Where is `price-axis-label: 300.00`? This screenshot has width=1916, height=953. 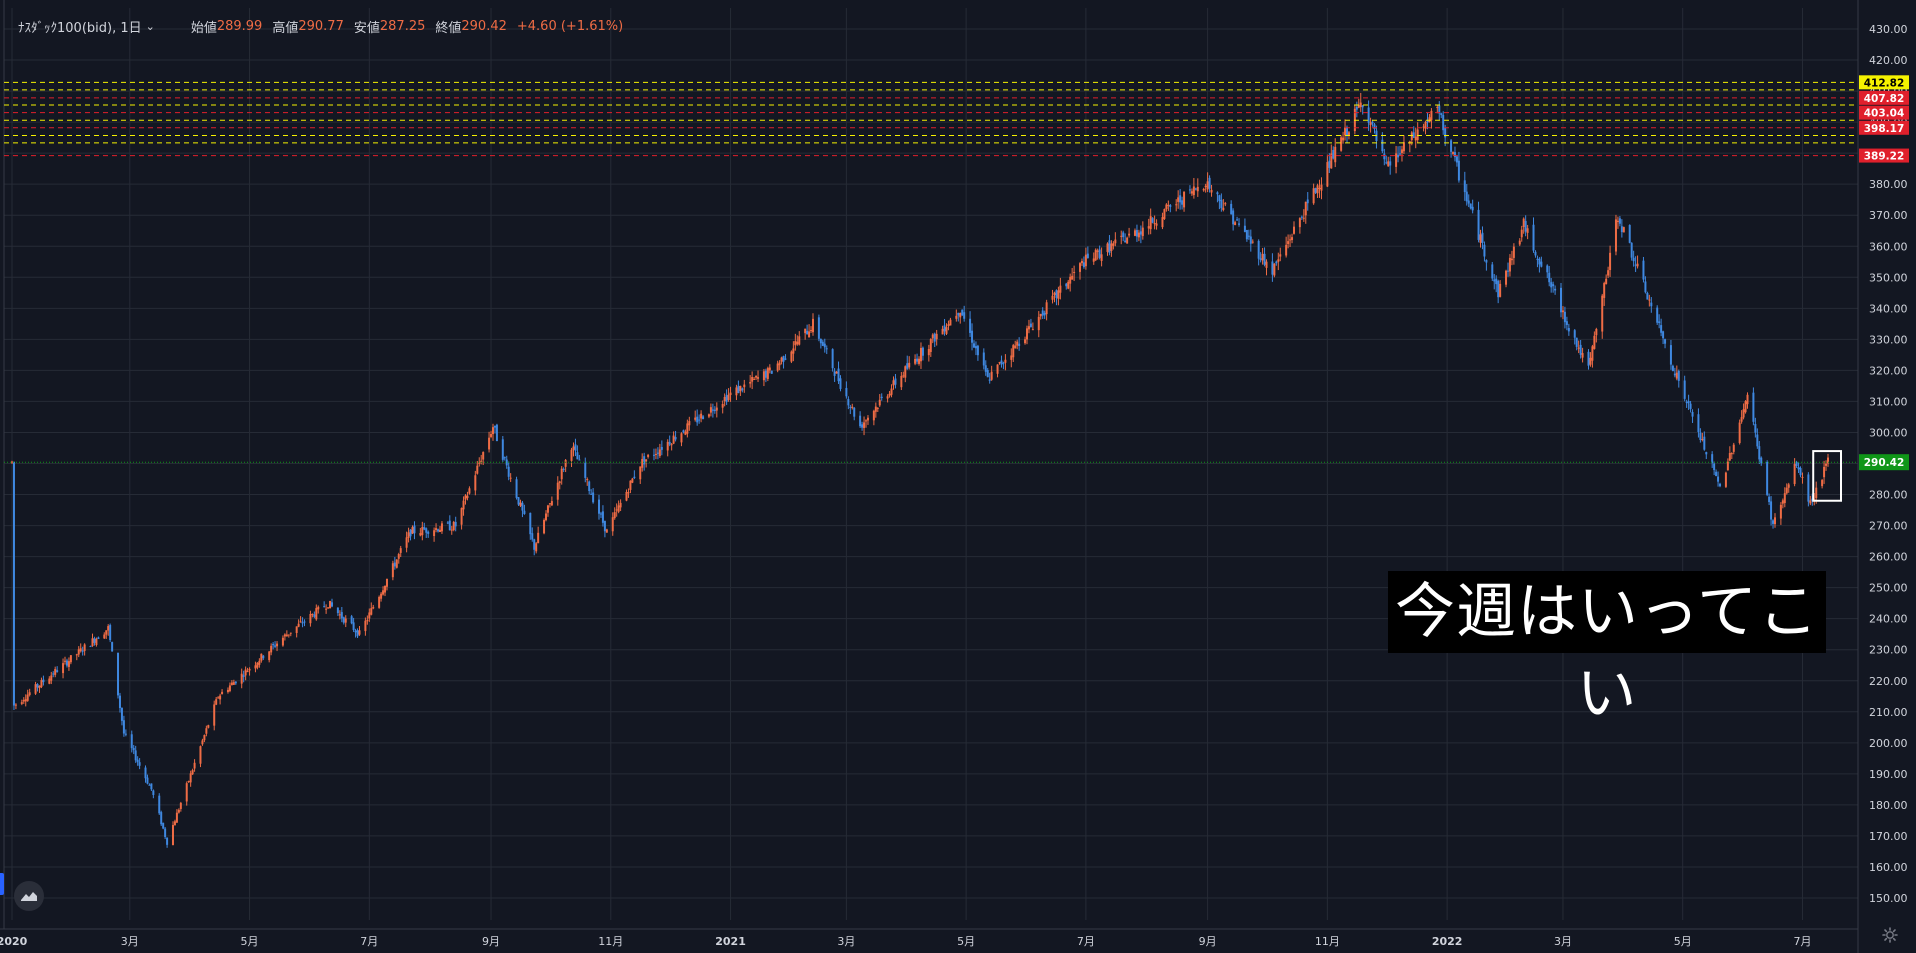
price-axis-label: 300.00 is located at coordinates (1888, 432).